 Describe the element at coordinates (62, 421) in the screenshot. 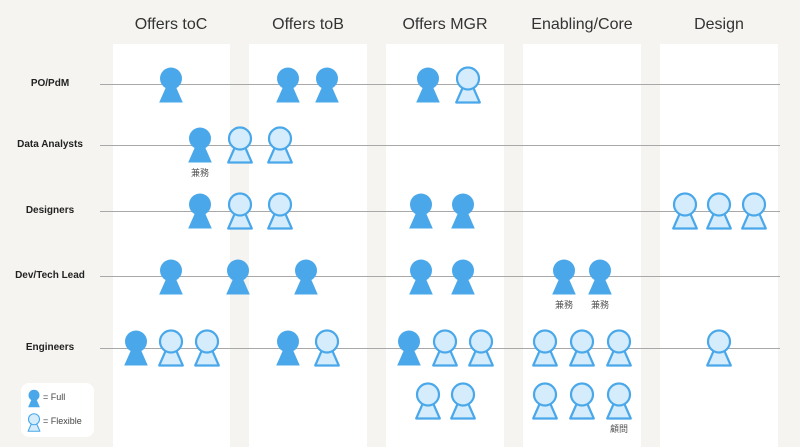

I see `legend-flexible-label: = Flexible` at that location.